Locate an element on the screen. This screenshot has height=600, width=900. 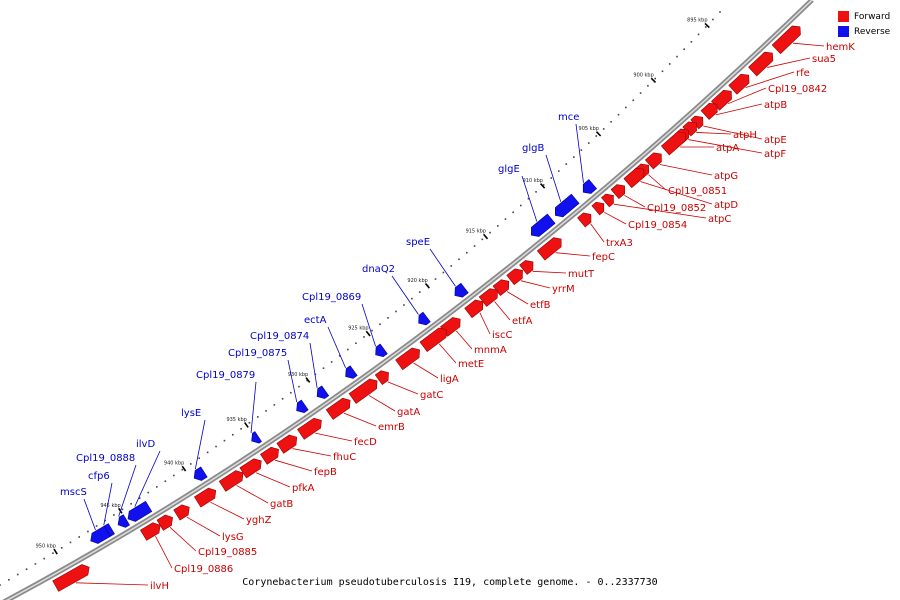
gene-label-cpl19_0854: Cpl19_0854 is located at coordinates (657, 225).